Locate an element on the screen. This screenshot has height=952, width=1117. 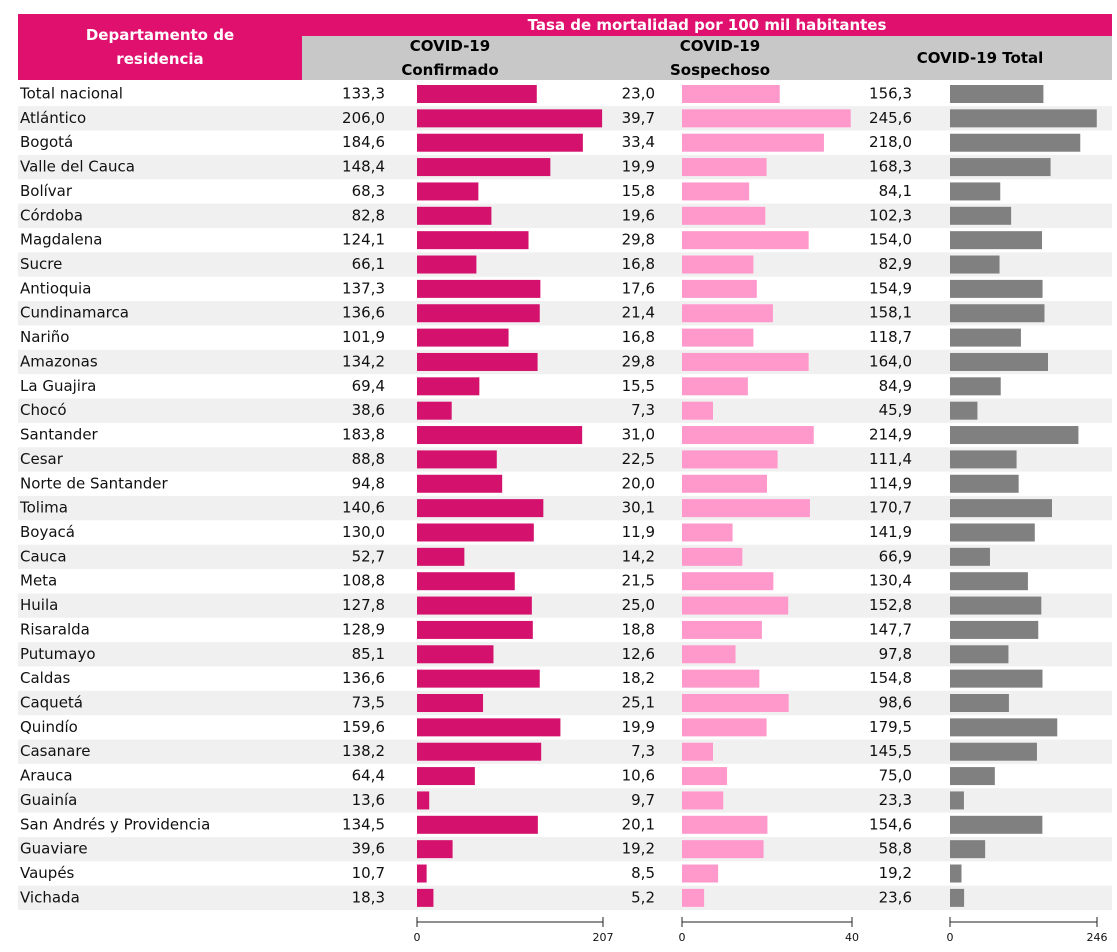
category-label: San Andrés y Providencia is located at coordinates (115, 824).